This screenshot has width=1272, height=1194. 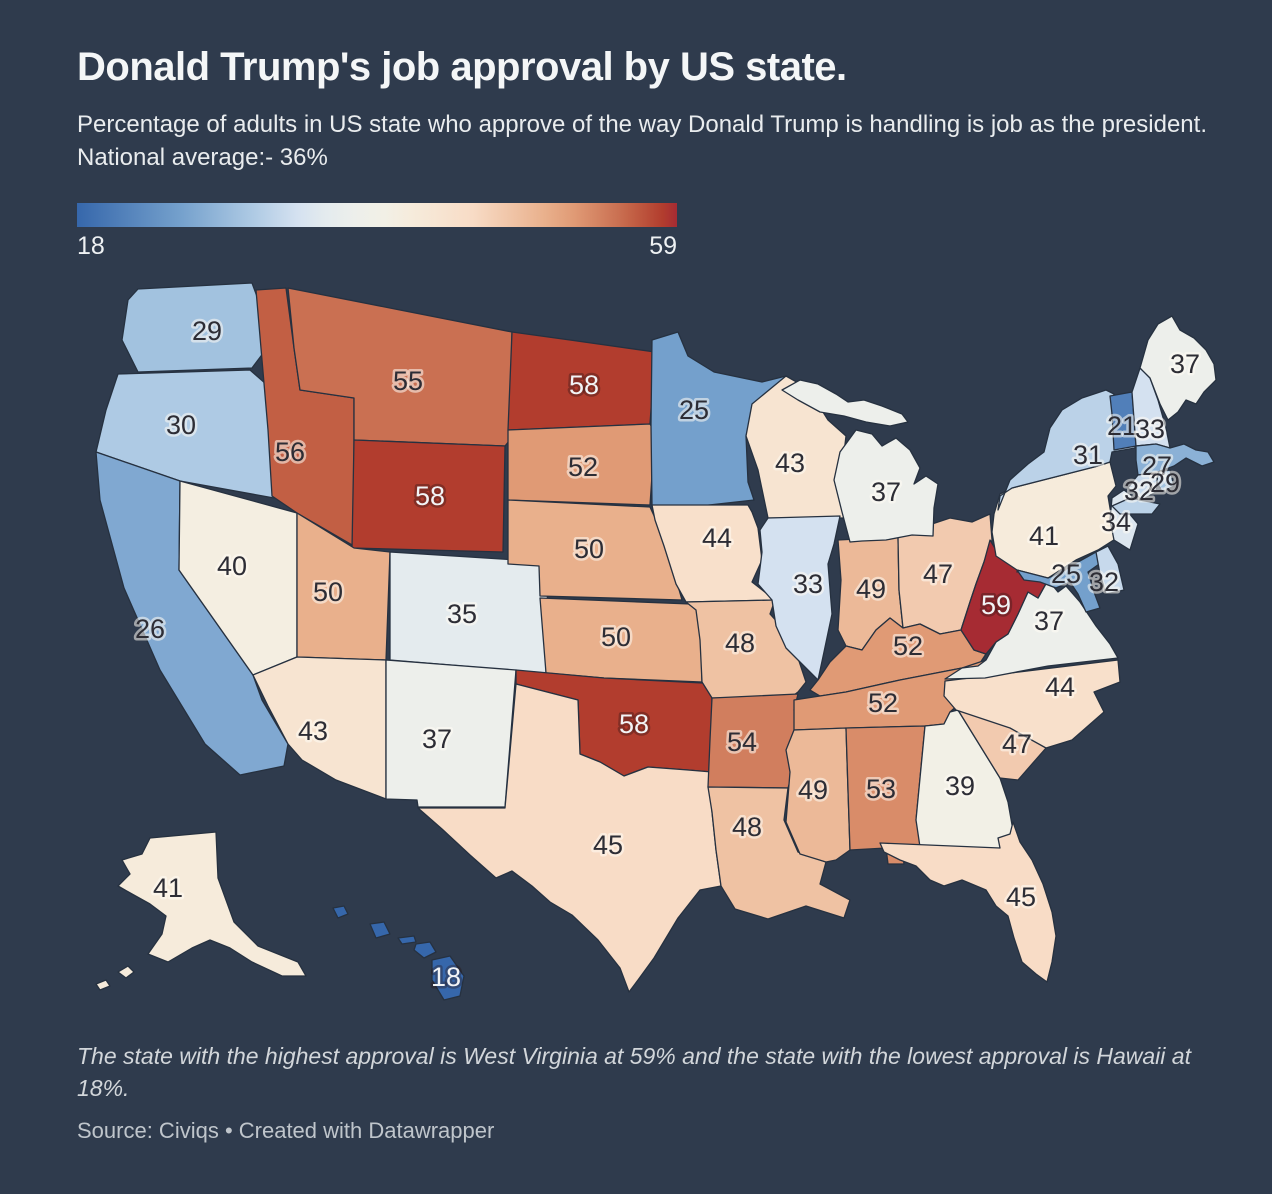 What do you see at coordinates (1150, 429) in the screenshot?
I see `state-NH-value-label: 33` at bounding box center [1150, 429].